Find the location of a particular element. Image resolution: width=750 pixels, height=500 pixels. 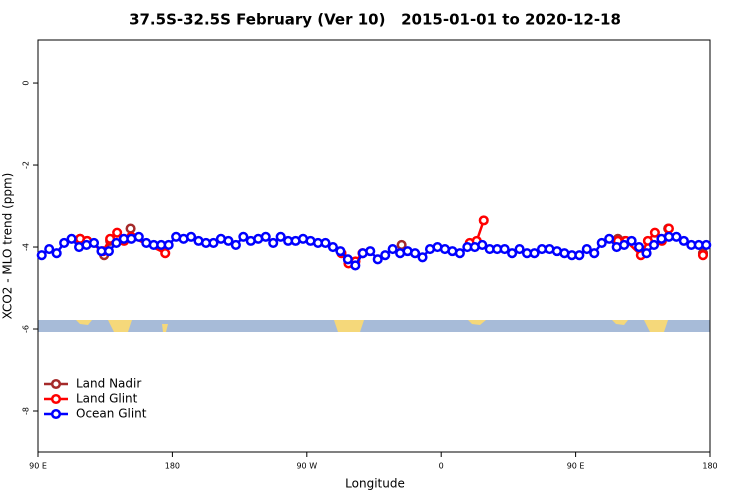

x-tick-label: 90 W is located at coordinates (306, 466).